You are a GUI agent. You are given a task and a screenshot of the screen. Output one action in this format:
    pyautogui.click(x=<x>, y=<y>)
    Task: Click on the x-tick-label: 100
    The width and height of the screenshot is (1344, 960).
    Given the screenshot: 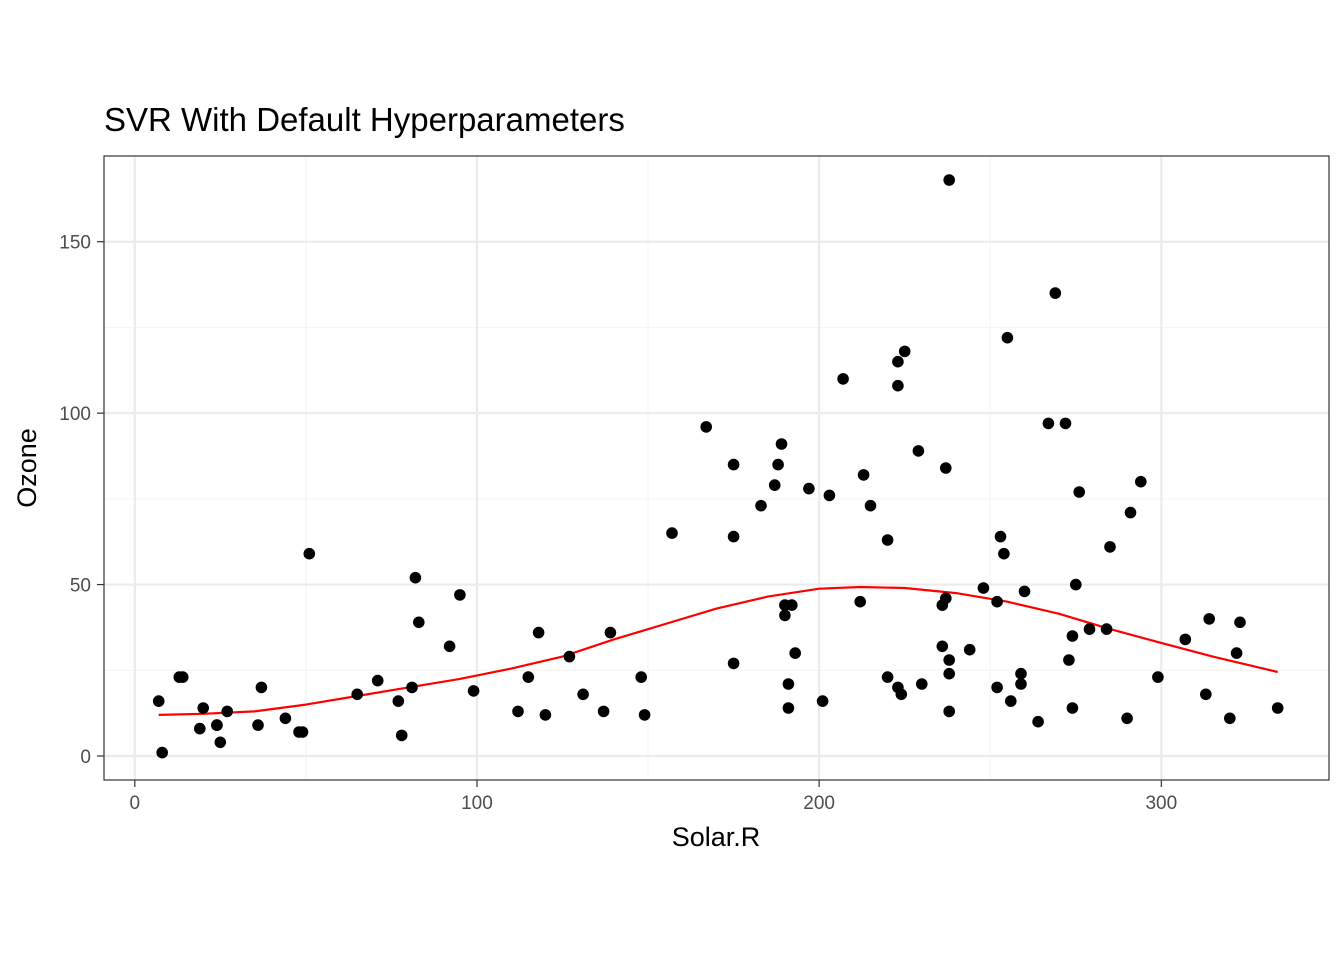 What is the action you would take?
    pyautogui.click(x=477, y=803)
    